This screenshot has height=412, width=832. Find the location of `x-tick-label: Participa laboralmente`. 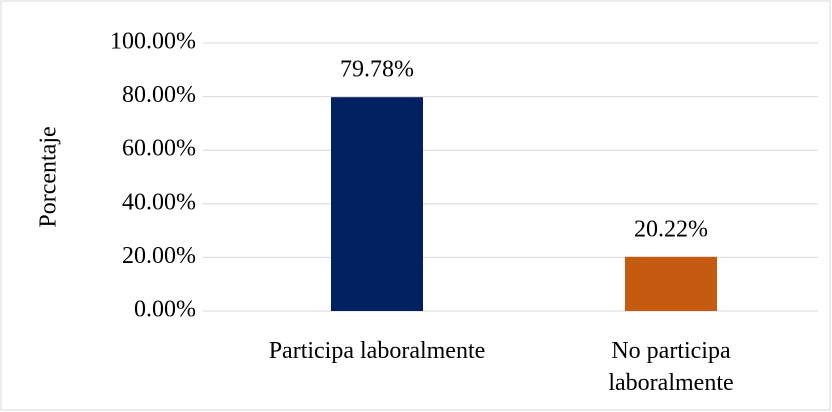

x-tick-label: Participa laboralmente is located at coordinates (377, 351).